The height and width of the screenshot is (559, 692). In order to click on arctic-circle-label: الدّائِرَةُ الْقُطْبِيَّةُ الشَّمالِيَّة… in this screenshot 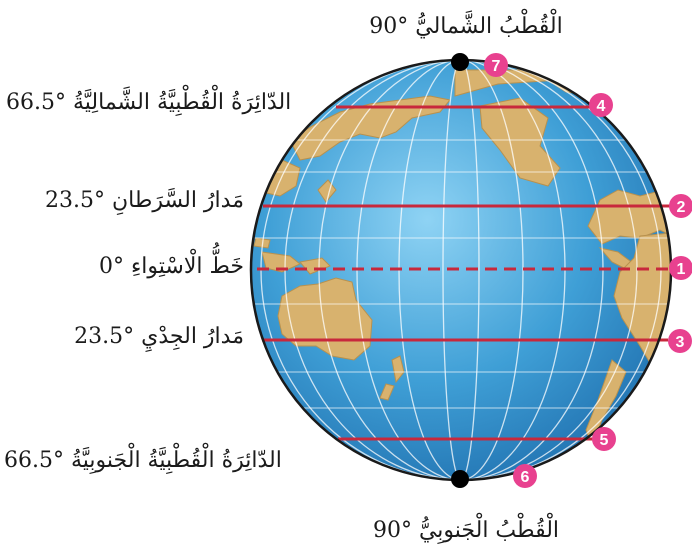, I will do `click(149, 102)`.